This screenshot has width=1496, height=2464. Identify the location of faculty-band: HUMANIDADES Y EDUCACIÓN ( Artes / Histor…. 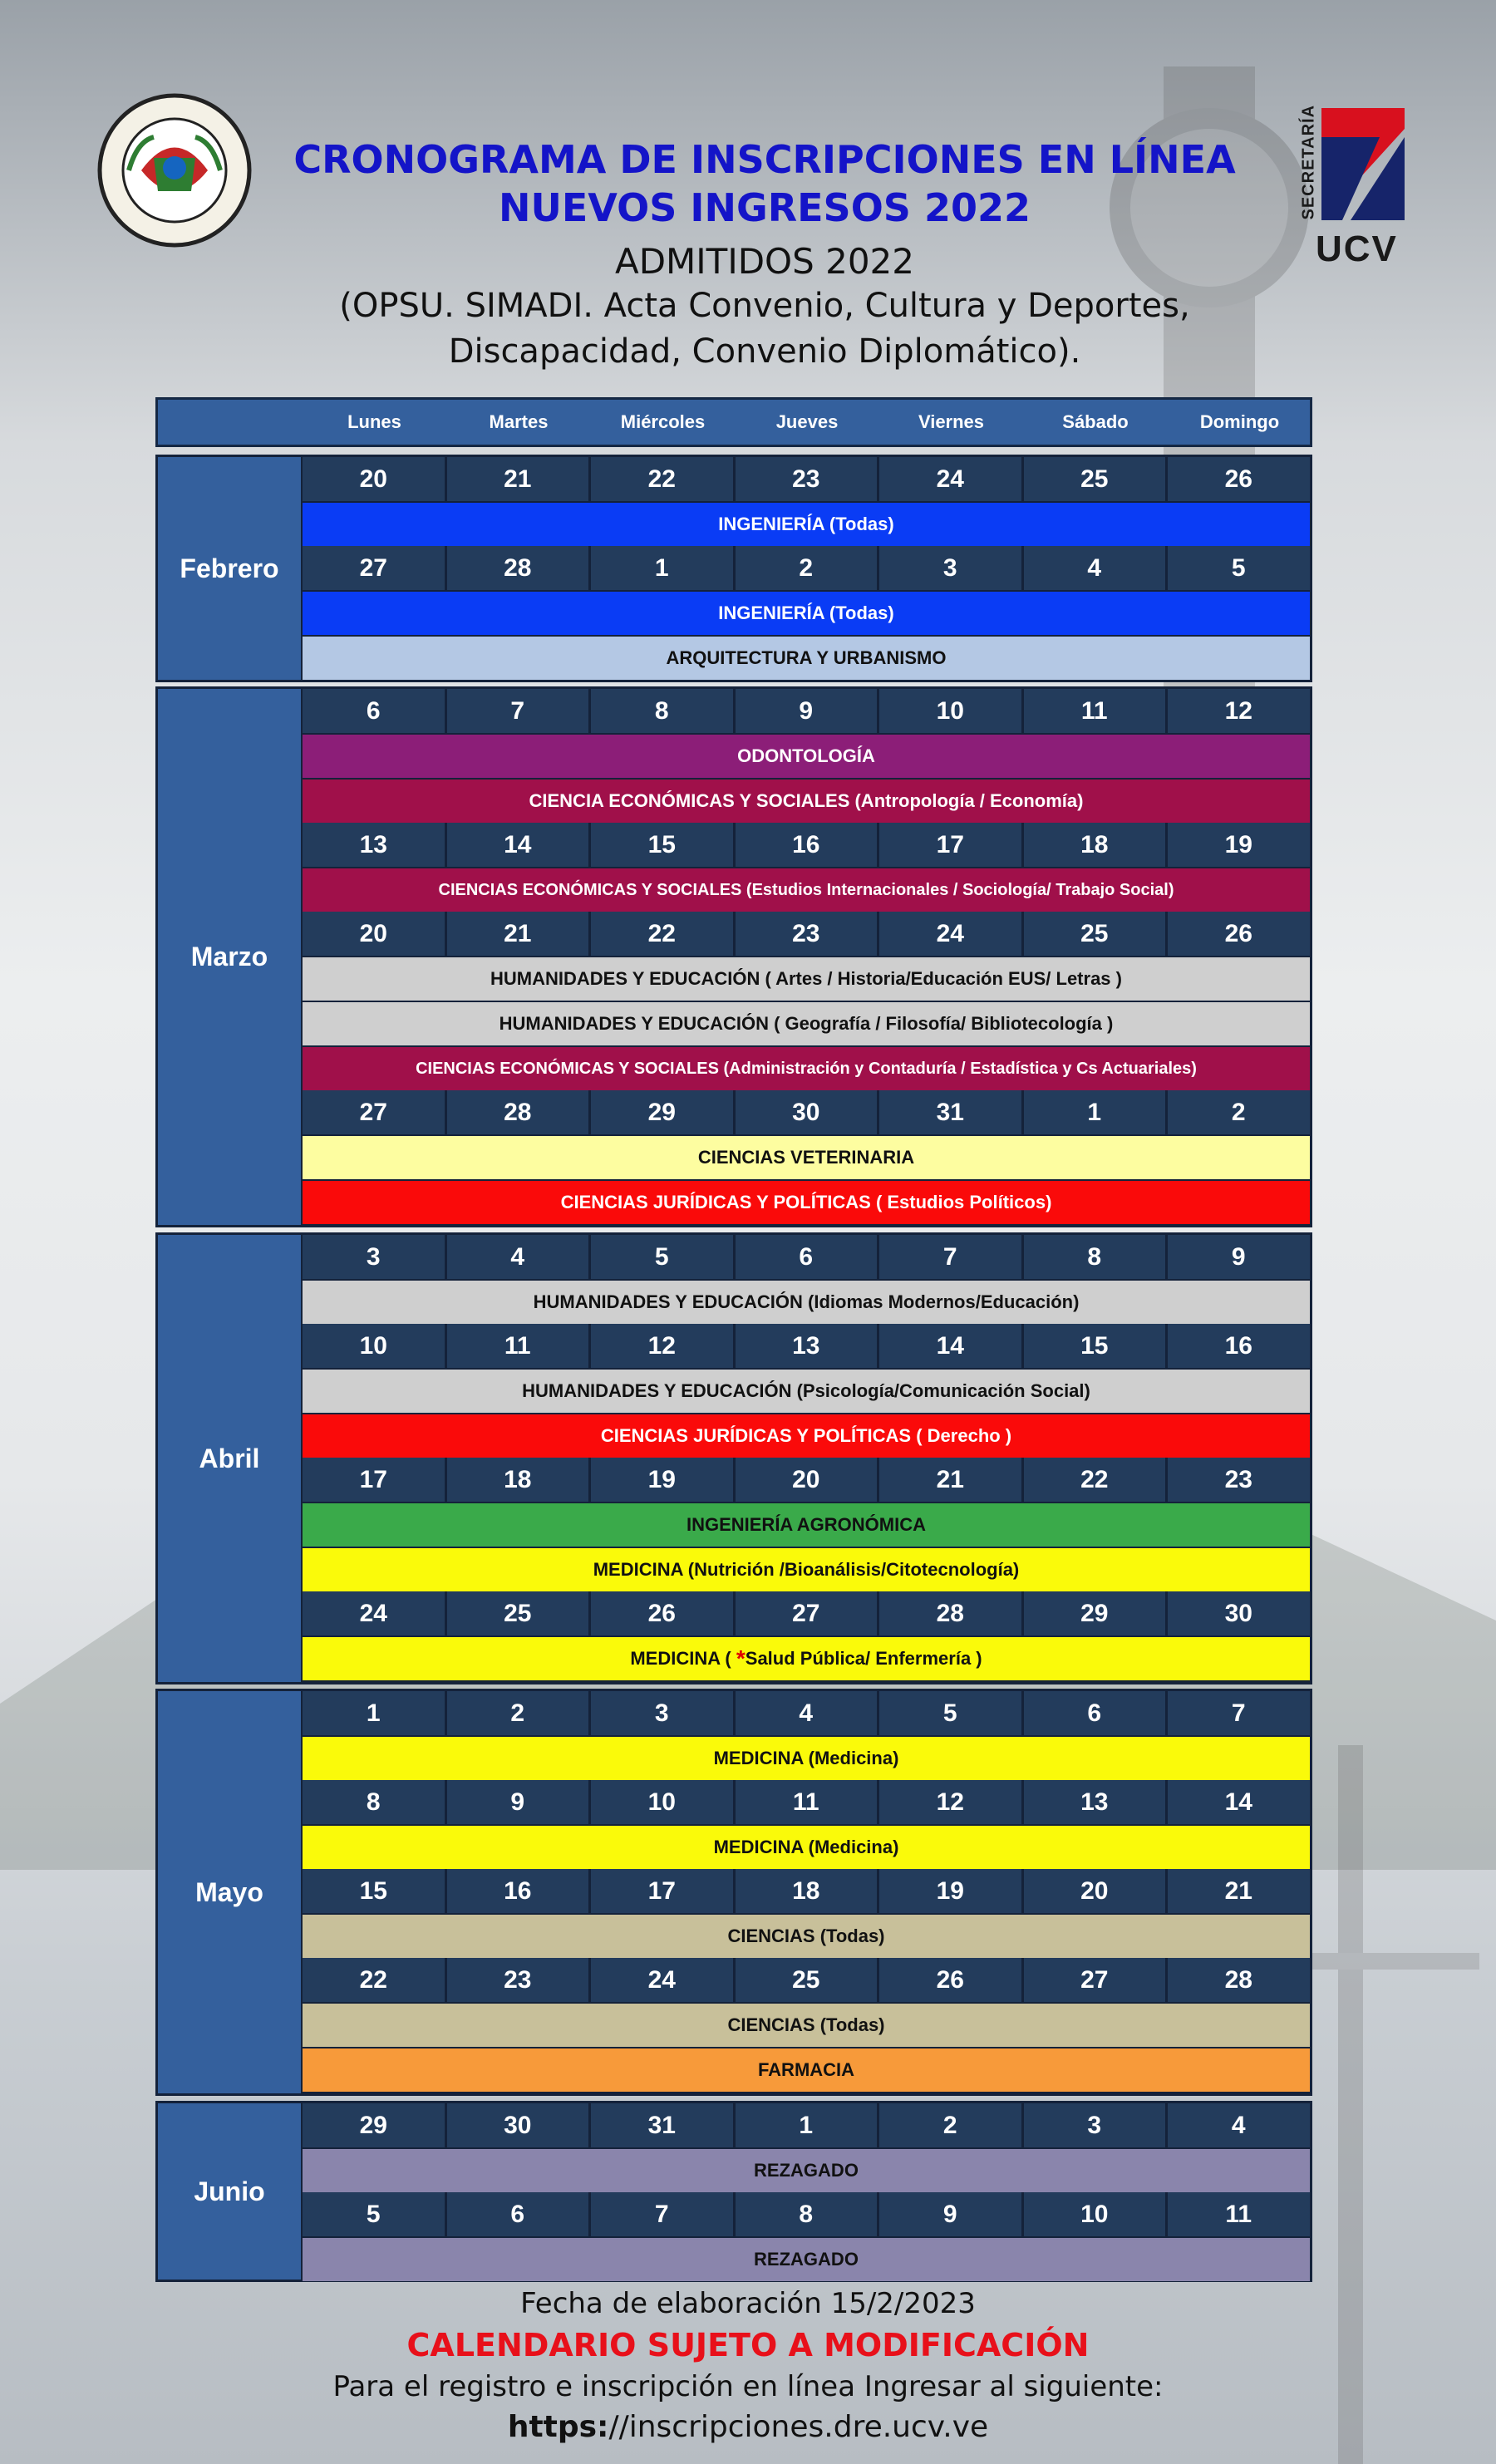
(806, 978).